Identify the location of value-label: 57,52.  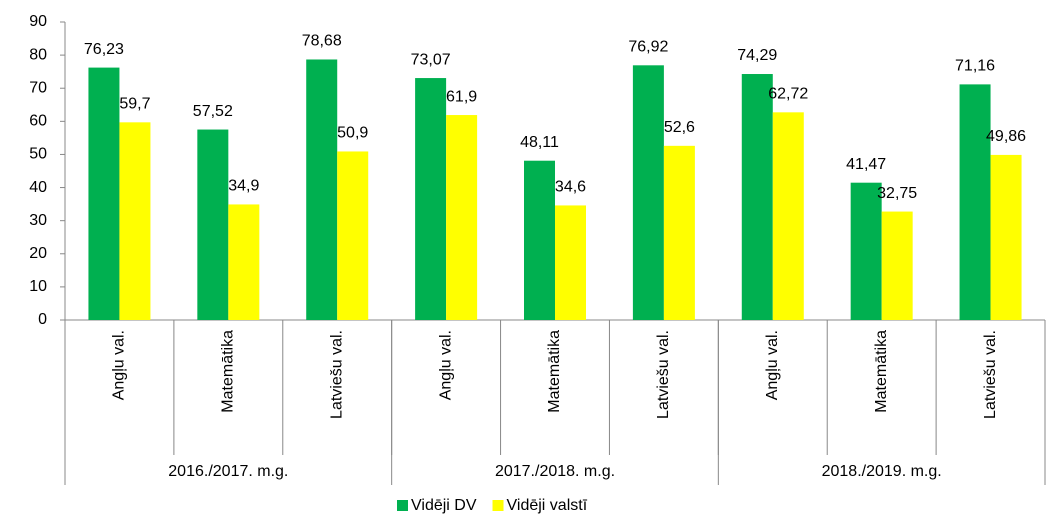
(213, 111).